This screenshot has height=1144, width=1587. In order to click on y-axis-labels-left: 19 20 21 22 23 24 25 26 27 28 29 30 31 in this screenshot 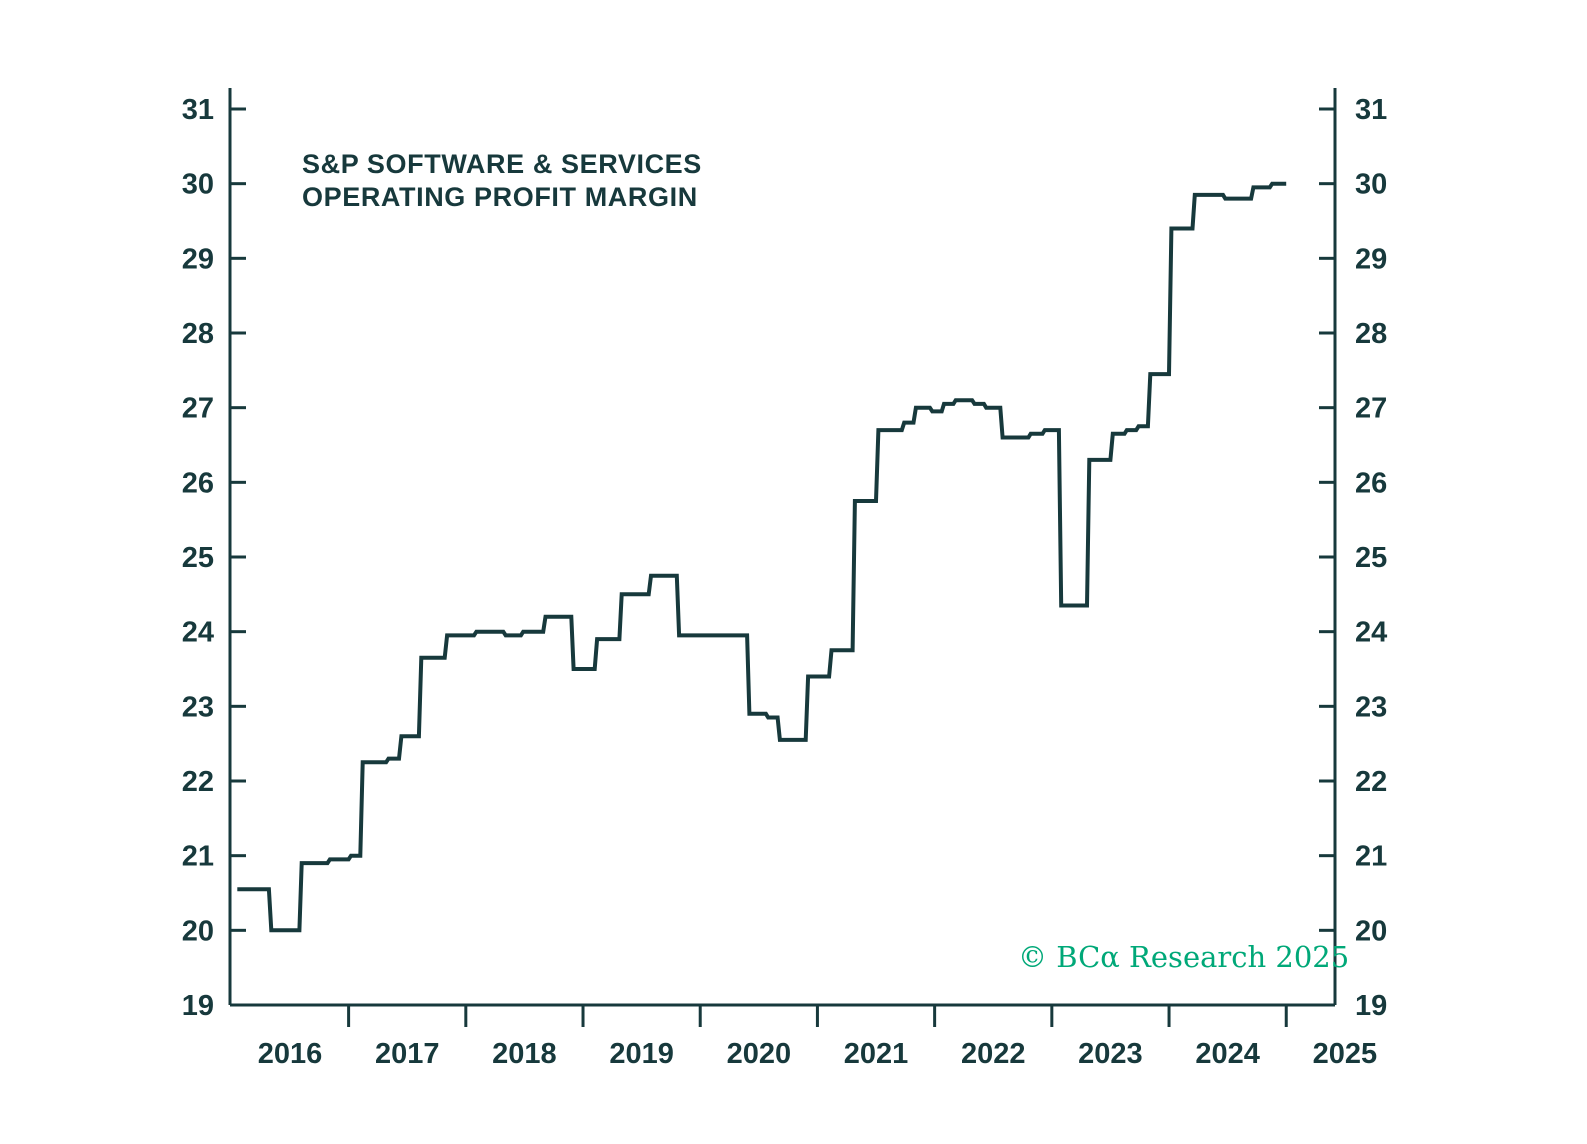, I will do `click(198, 558)`.